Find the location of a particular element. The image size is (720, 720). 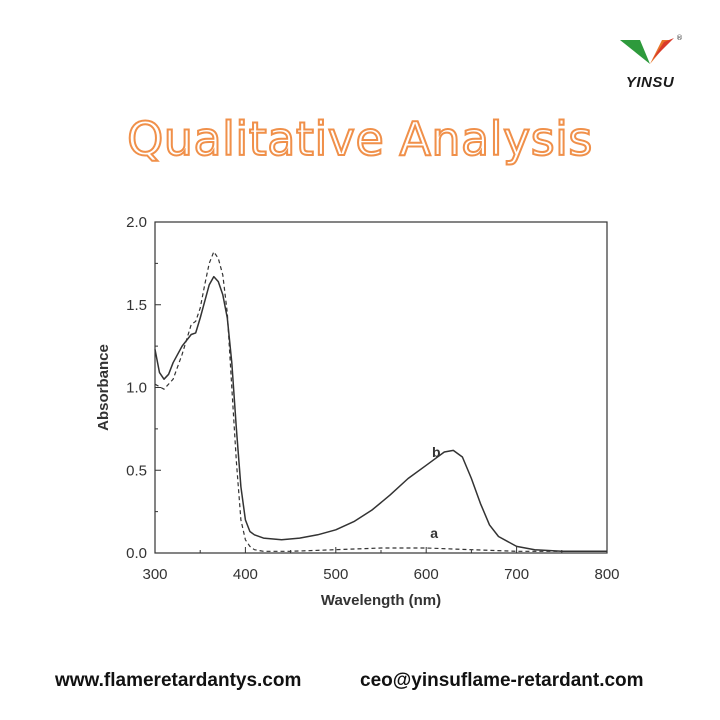

x-tick-label: 800 is located at coordinates (606, 574).